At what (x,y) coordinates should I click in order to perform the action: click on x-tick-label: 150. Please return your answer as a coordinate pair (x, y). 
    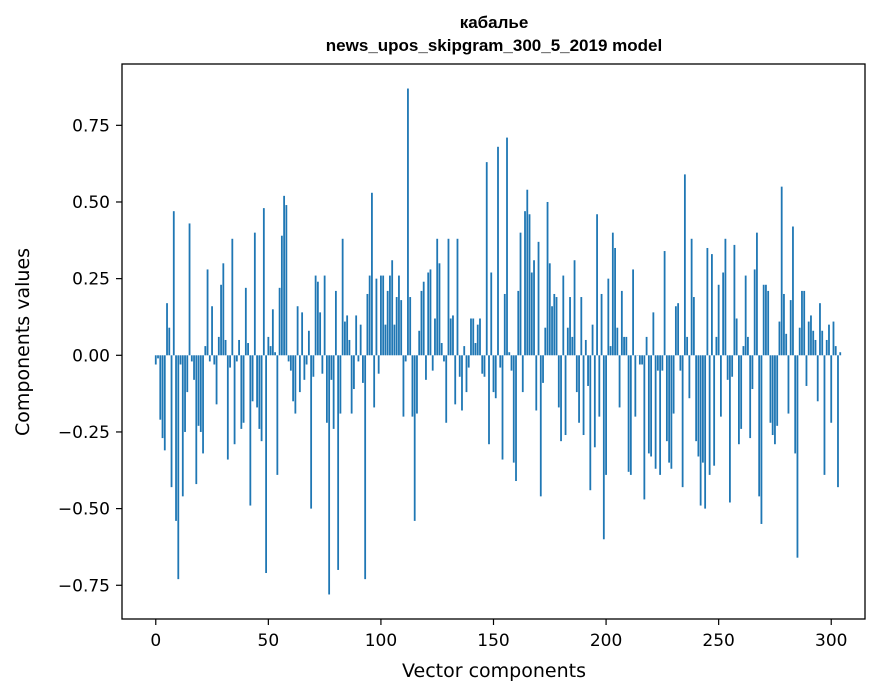
    Looking at the image, I should click on (493, 641).